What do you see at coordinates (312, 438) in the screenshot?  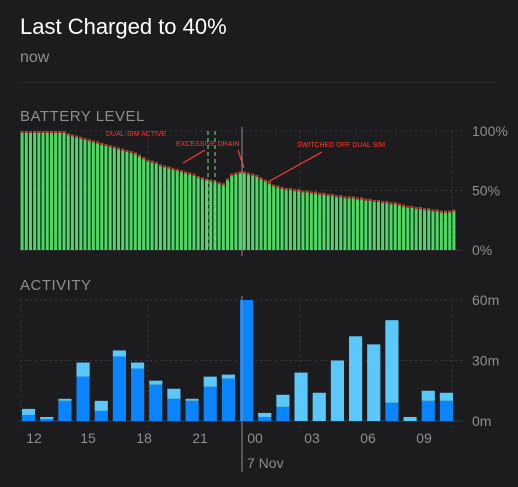 I see `x-tick-label: 03` at bounding box center [312, 438].